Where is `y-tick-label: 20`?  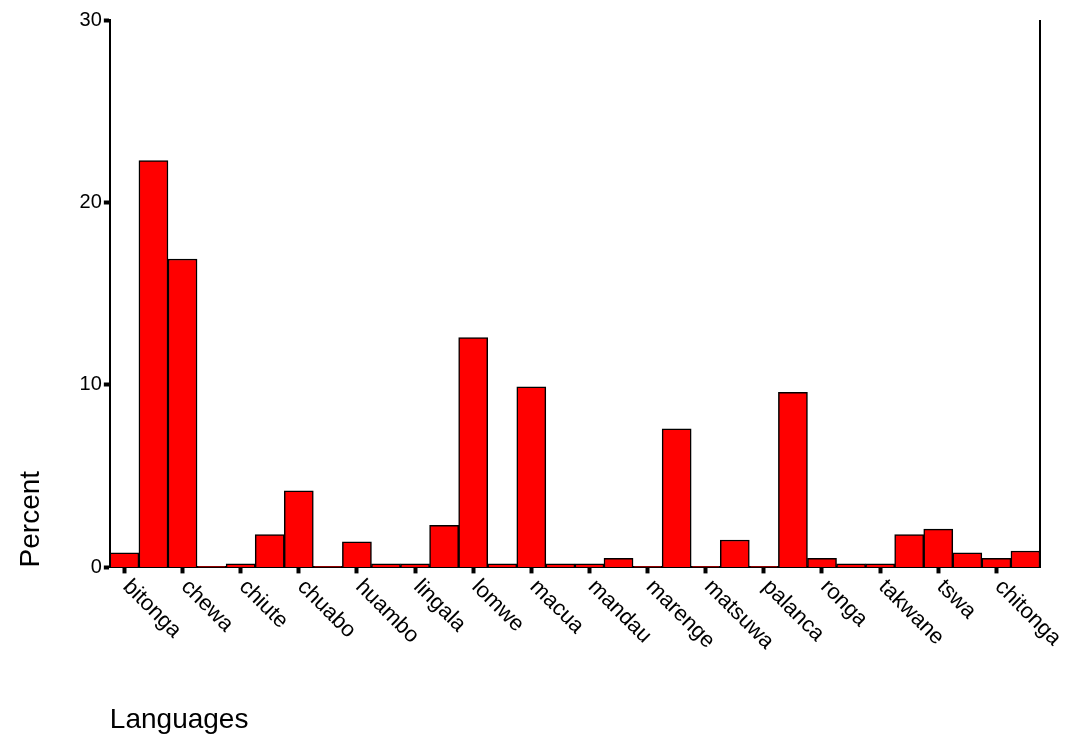
y-tick-label: 20 is located at coordinates (90, 200).